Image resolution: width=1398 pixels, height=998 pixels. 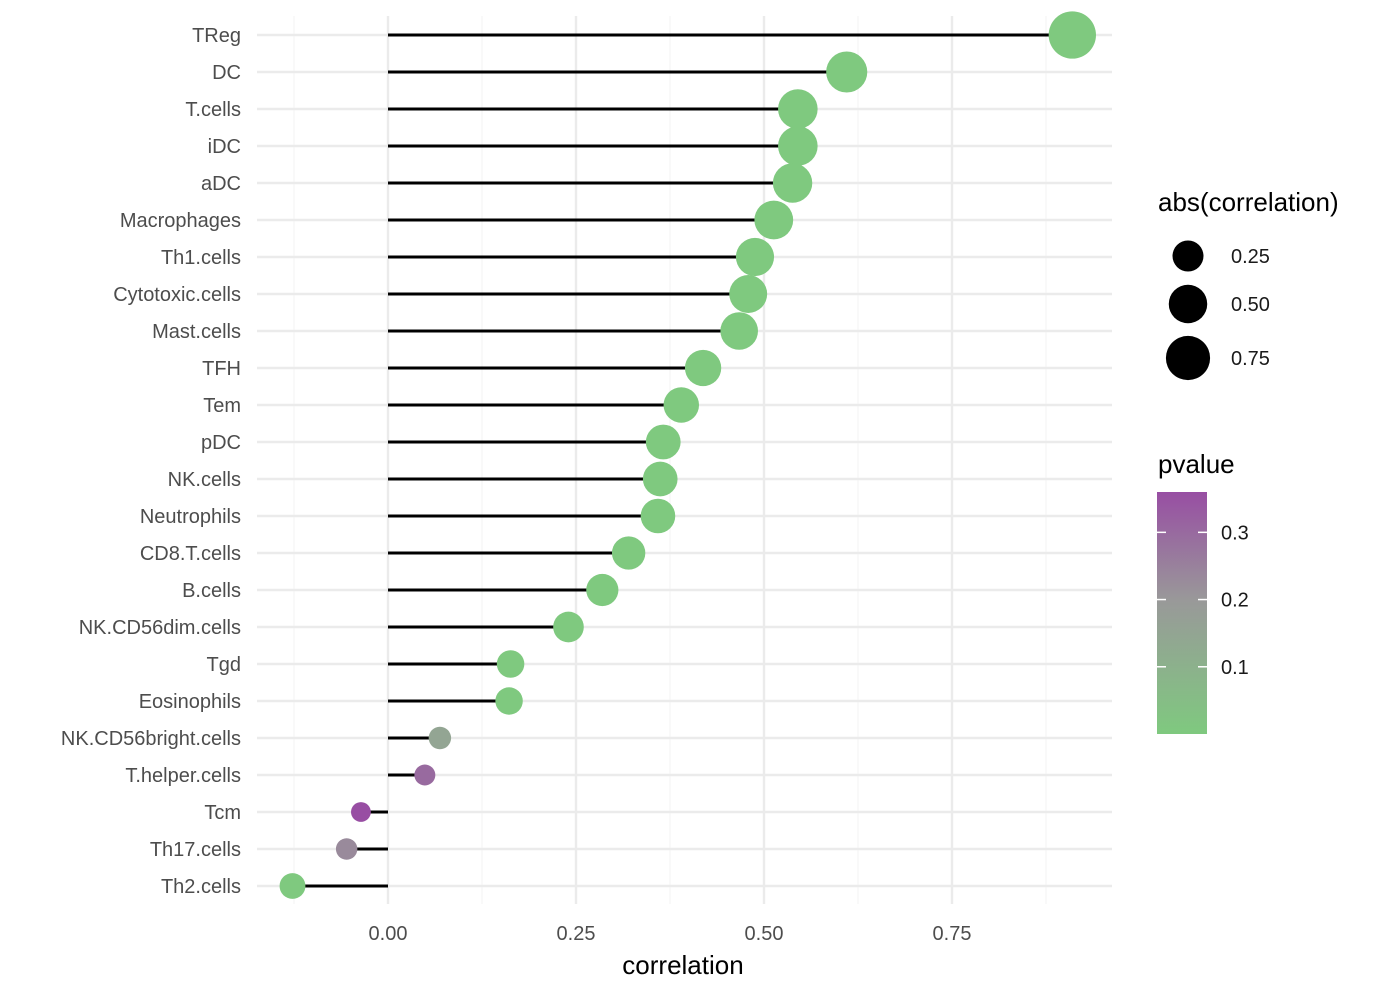 I want to click on y-tick-label: Tgd, so click(x=224, y=665).